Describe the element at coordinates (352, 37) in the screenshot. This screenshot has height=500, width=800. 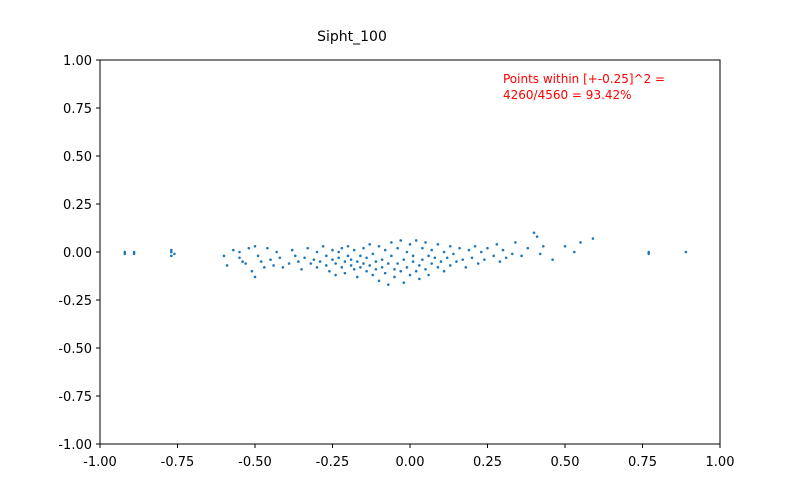
I see `chart-title: Sipht_100` at that location.